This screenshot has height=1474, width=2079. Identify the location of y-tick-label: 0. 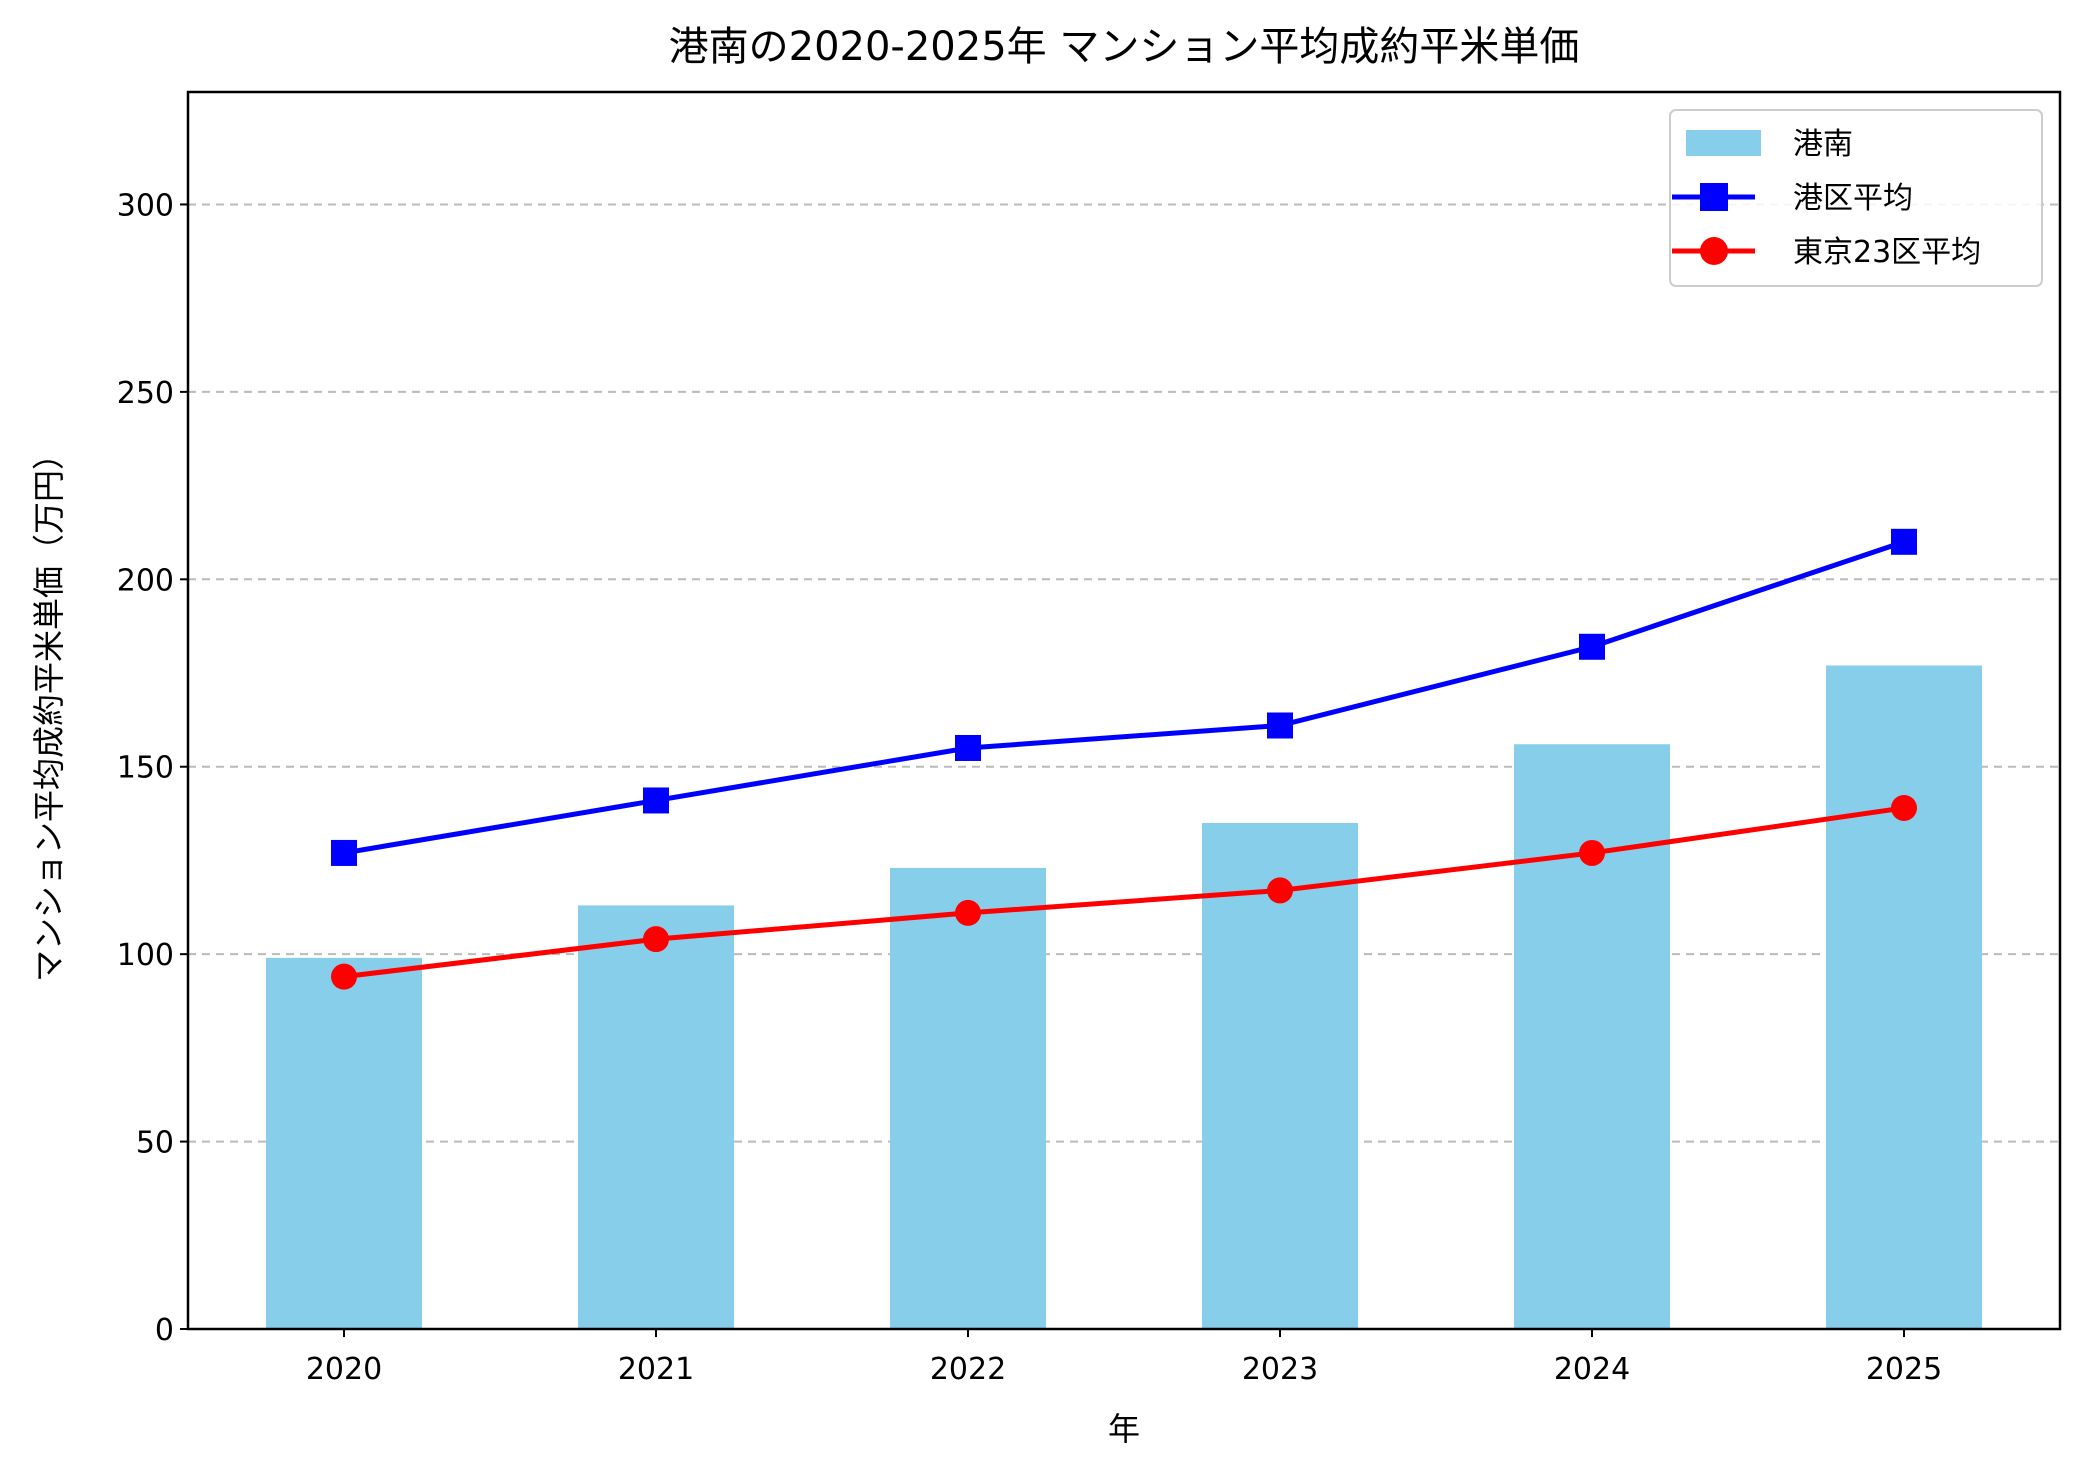
(164, 1330).